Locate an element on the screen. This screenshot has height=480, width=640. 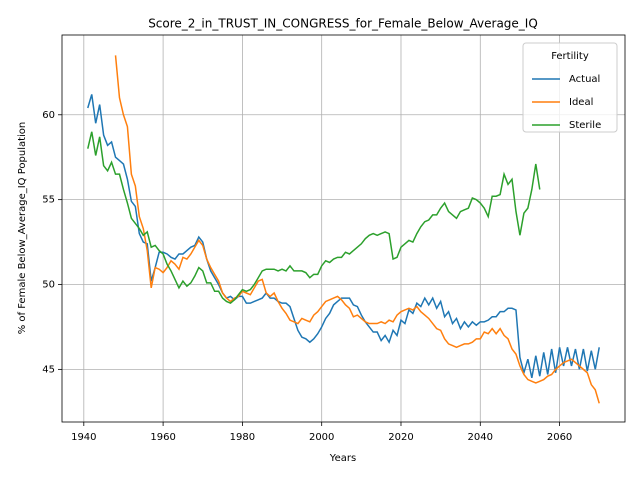
y-axis-label: % of Female Below_Average_IQ Population is located at coordinates (22, 228).